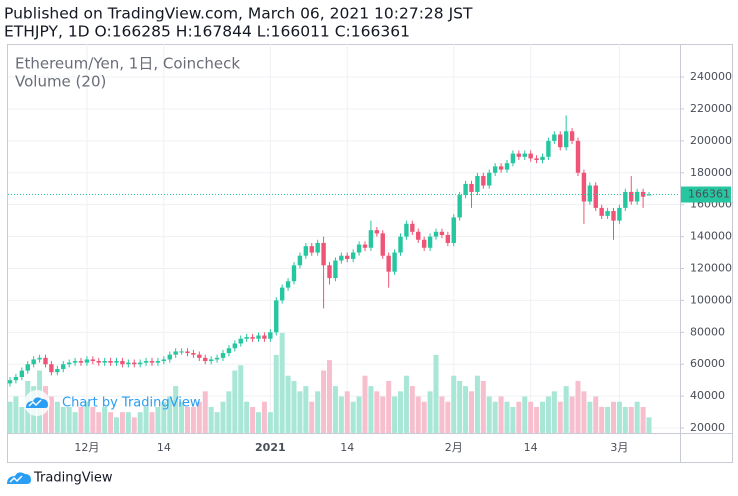 Image resolution: width=738 pixels, height=496 pixels. I want to click on chart-title: Ethereum/Yen, 1日, Coincheck, so click(127, 64).